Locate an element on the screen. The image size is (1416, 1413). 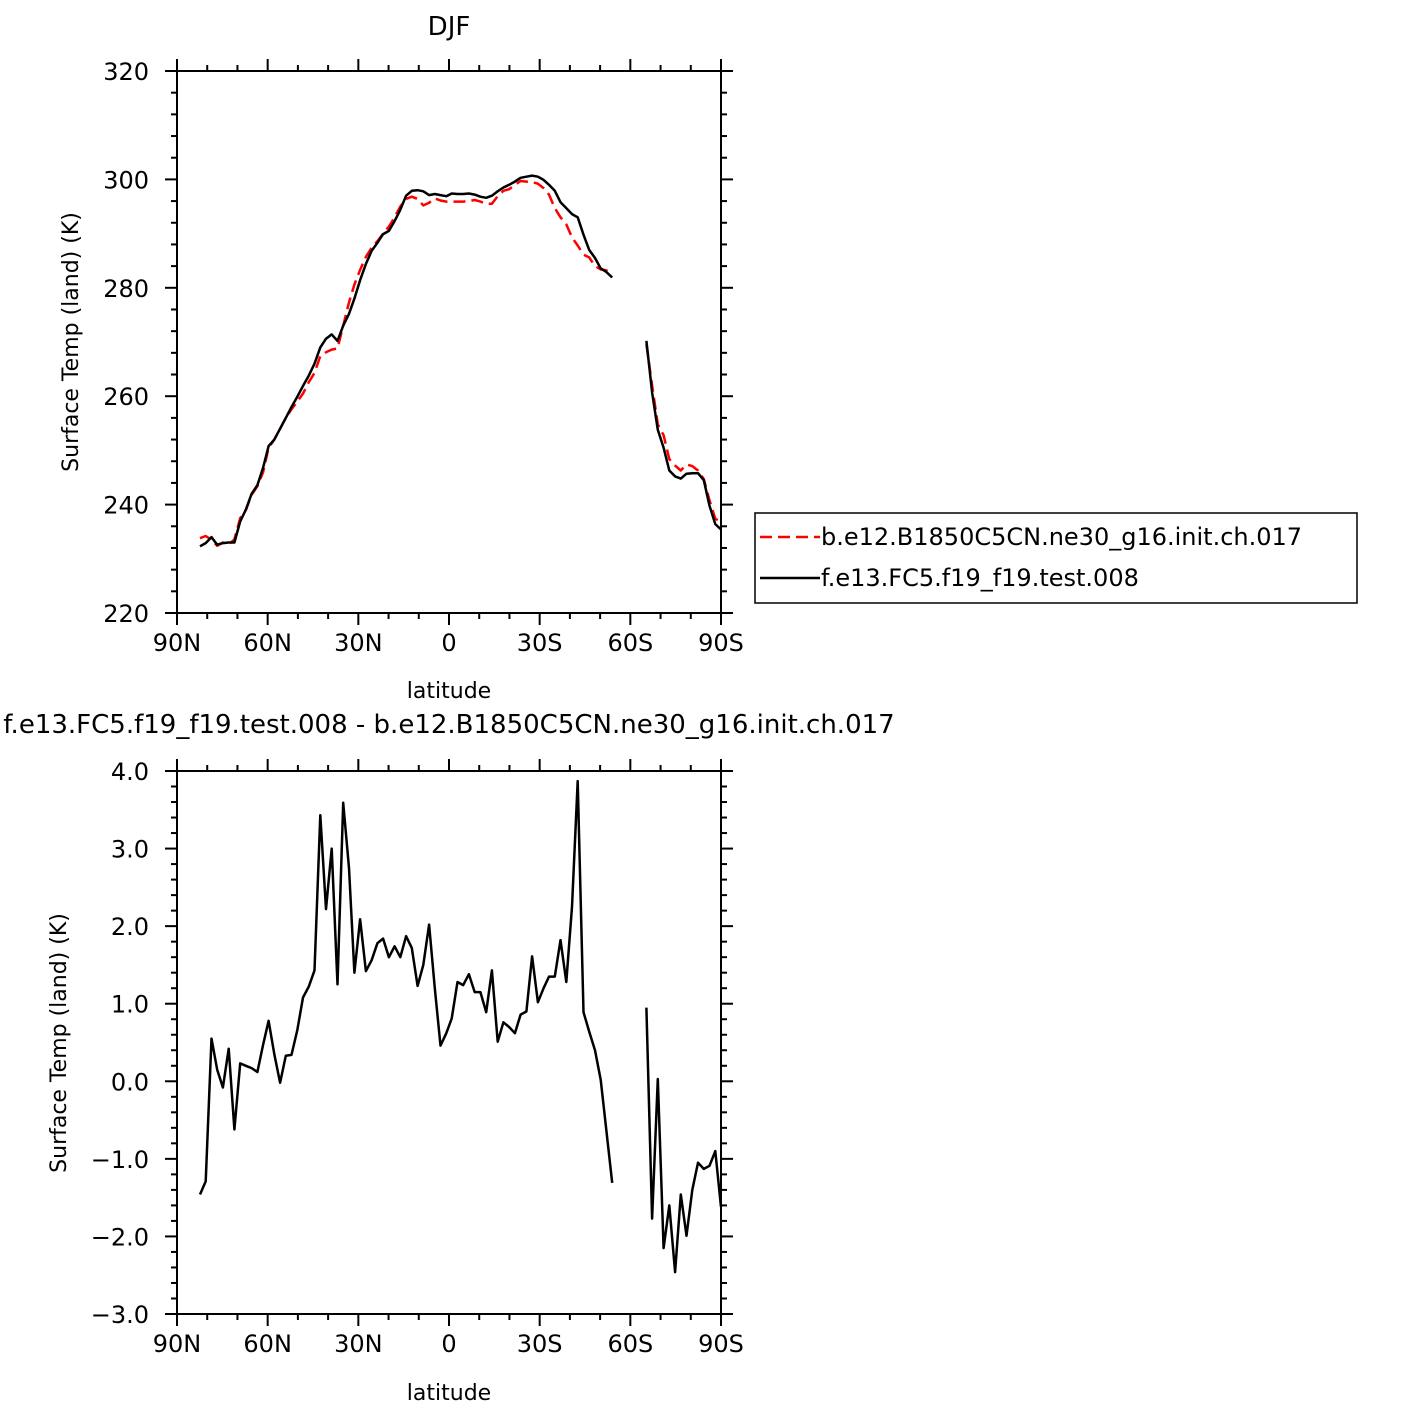
bottom-y-tick-label: 1.0 is located at coordinates (130, 1005).